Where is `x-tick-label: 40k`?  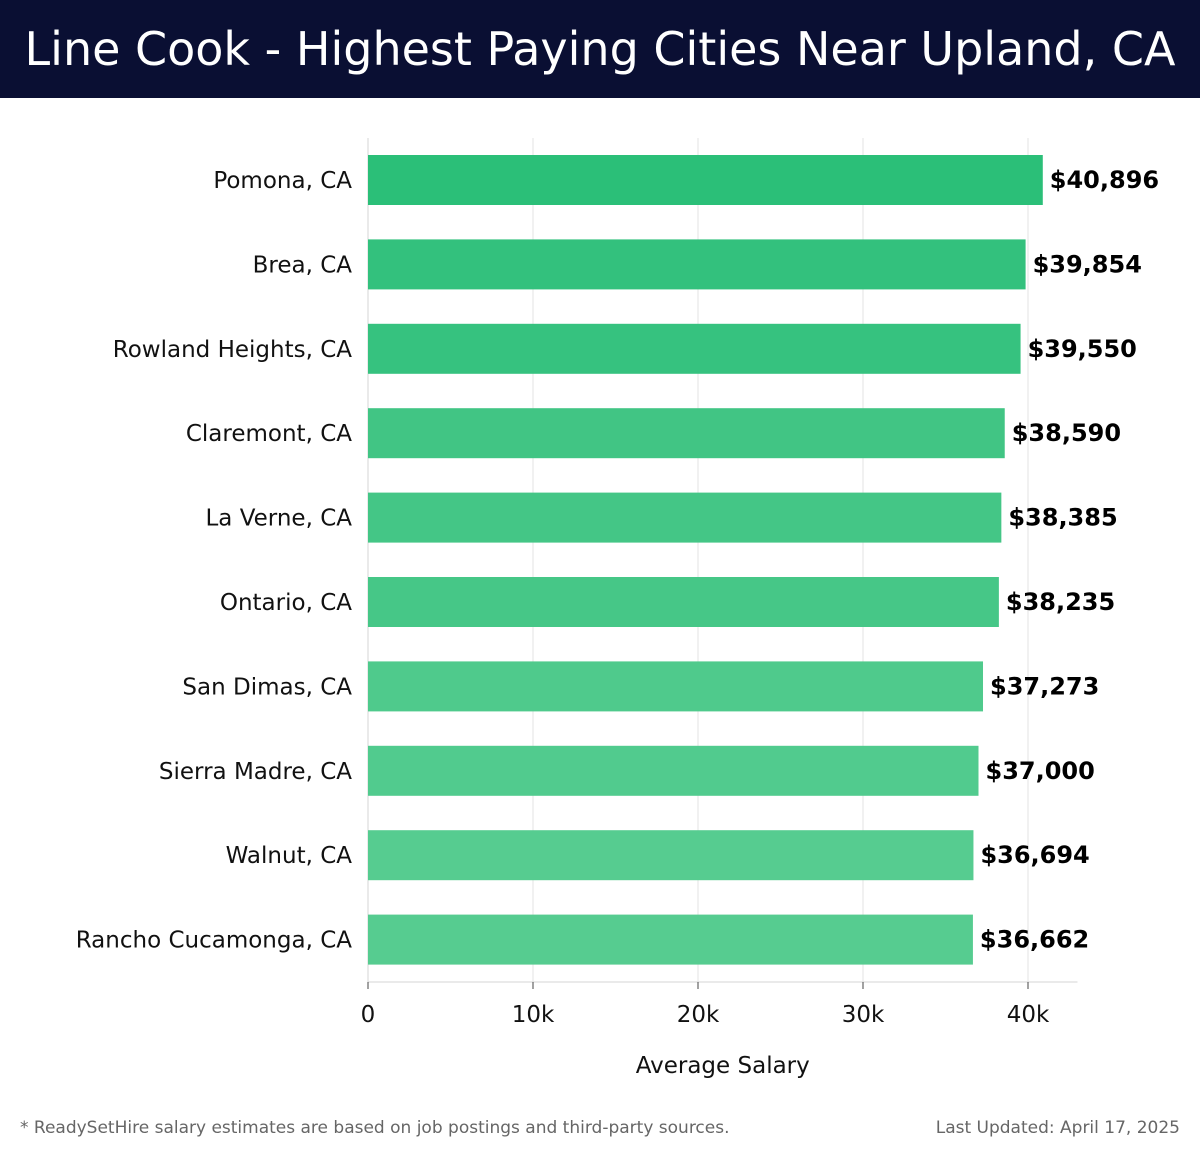 x-tick-label: 40k is located at coordinates (1028, 1015).